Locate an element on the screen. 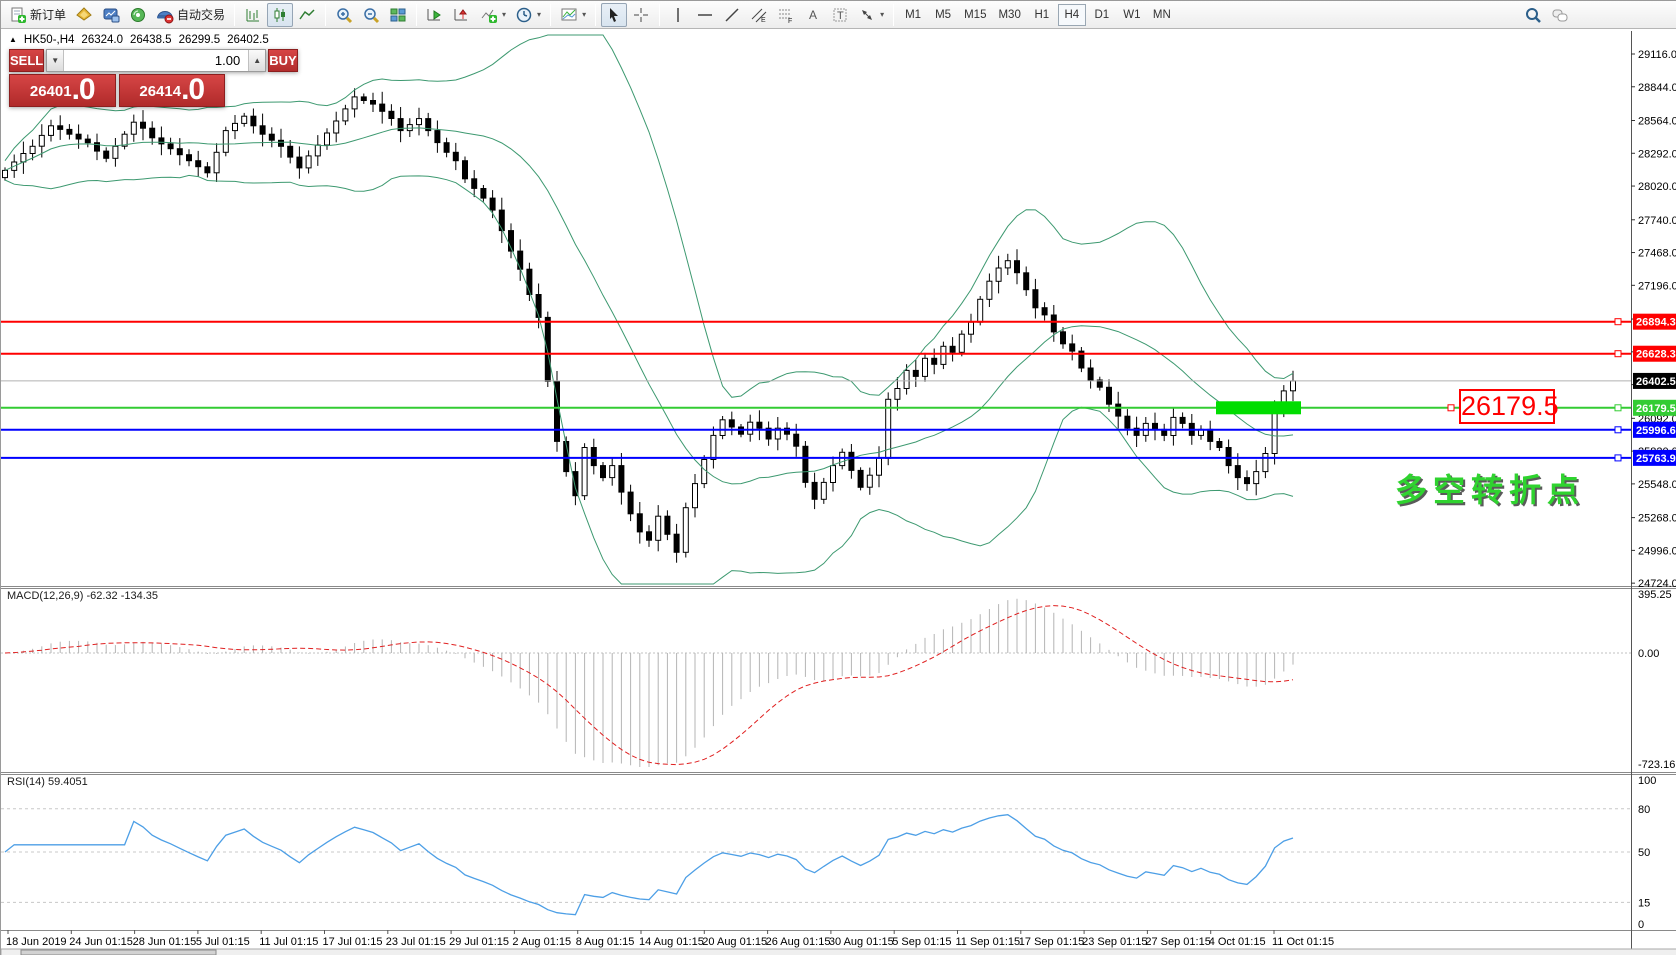  turning-point-annotation: 多空转折点 is located at coordinates (1490, 490).